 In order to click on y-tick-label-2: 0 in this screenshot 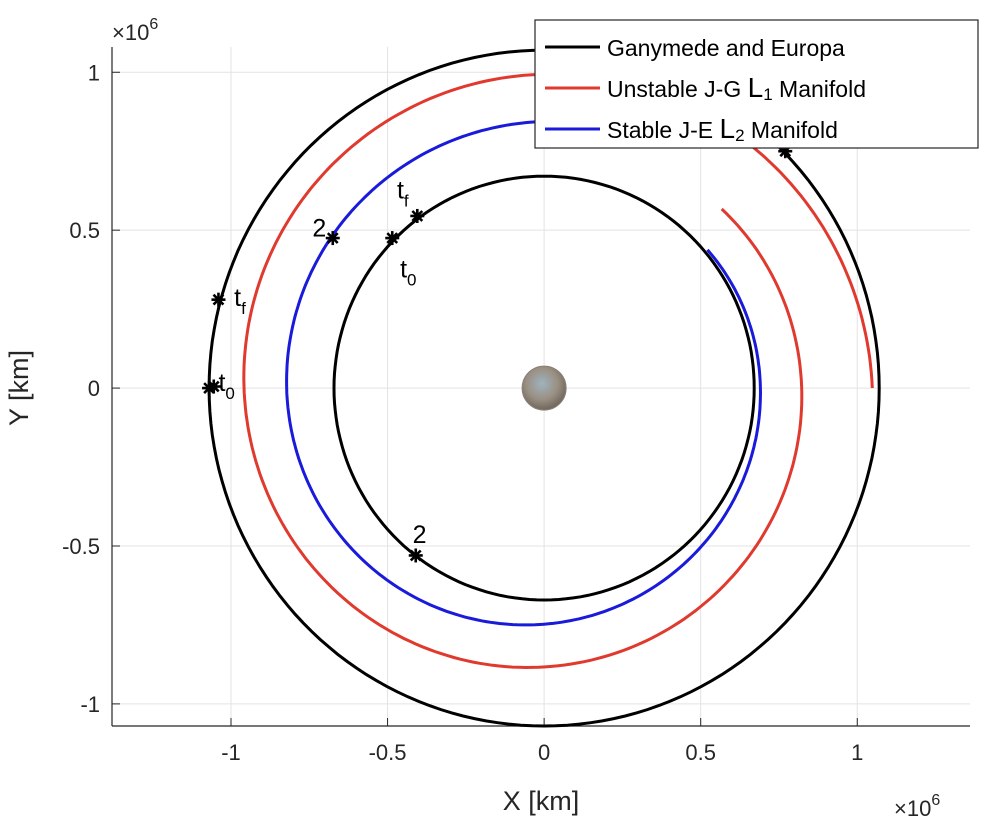, I will do `click(94, 388)`.